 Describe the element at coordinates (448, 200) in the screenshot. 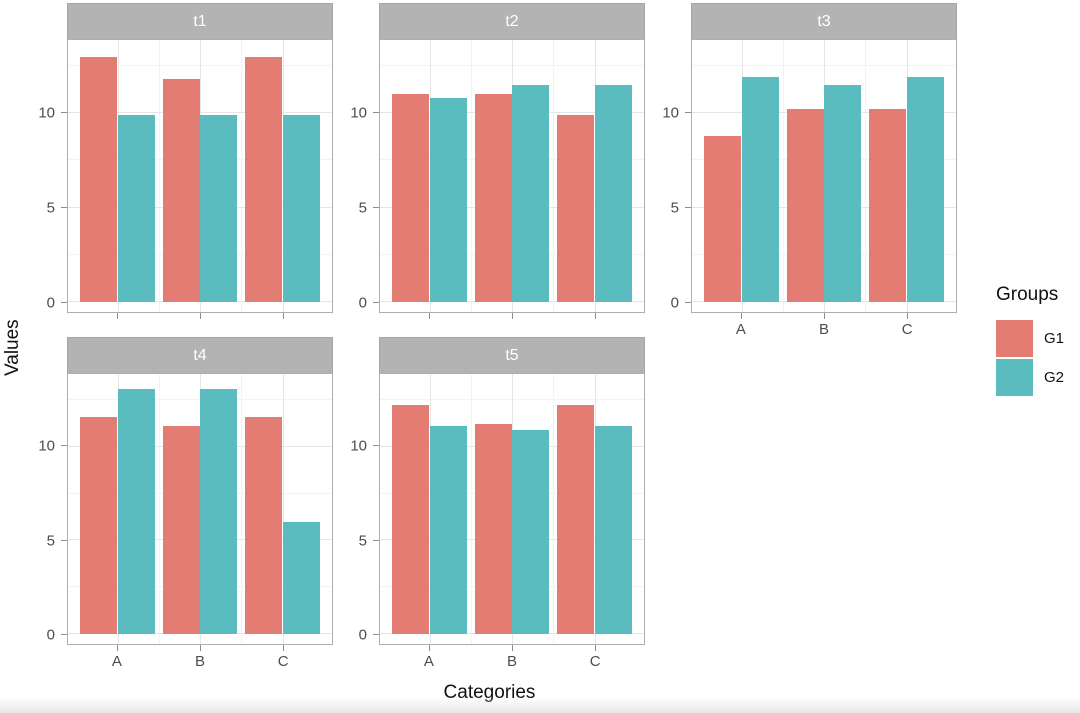

I see `bar-t2-A-G2` at that location.